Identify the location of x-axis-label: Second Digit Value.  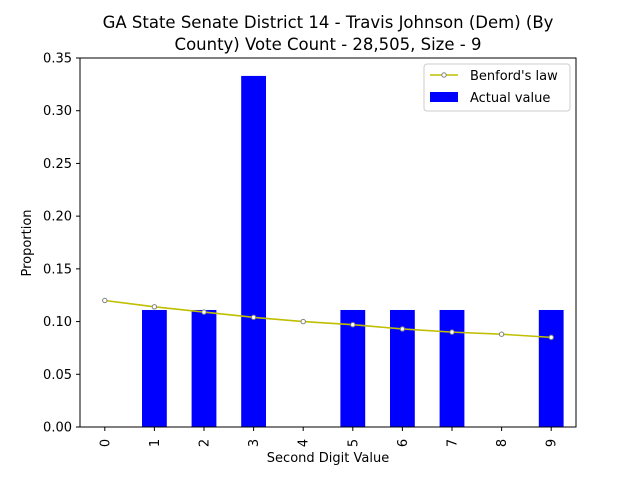
(328, 458).